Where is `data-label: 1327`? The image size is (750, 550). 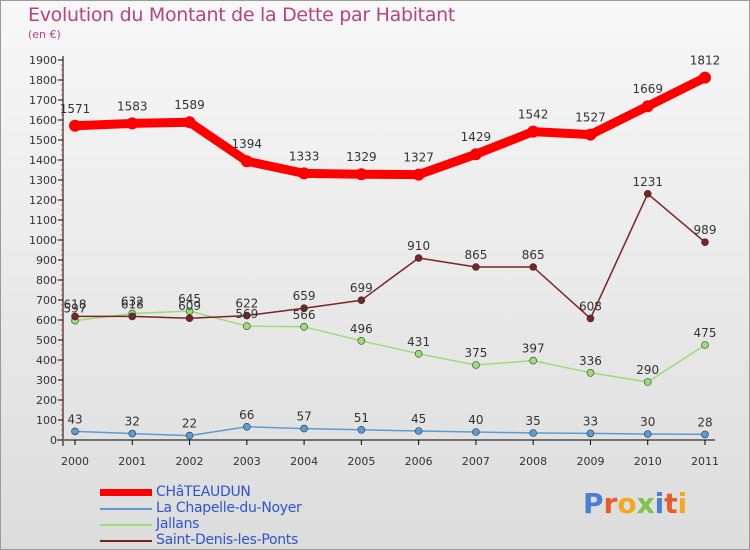 data-label: 1327 is located at coordinates (418, 158).